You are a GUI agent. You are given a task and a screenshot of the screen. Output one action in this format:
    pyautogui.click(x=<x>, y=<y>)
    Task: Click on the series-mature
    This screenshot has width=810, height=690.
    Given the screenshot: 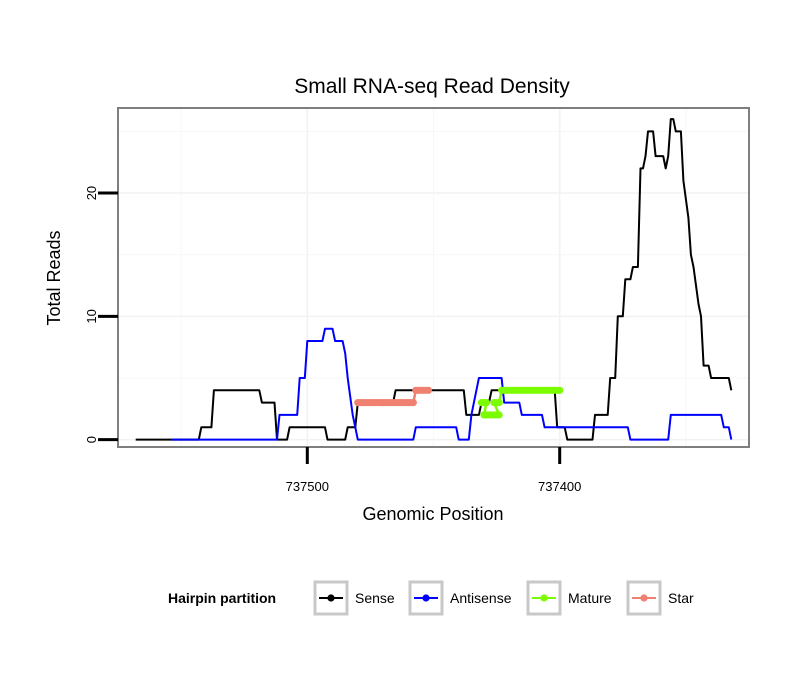 What is the action you would take?
    pyautogui.click(x=520, y=402)
    